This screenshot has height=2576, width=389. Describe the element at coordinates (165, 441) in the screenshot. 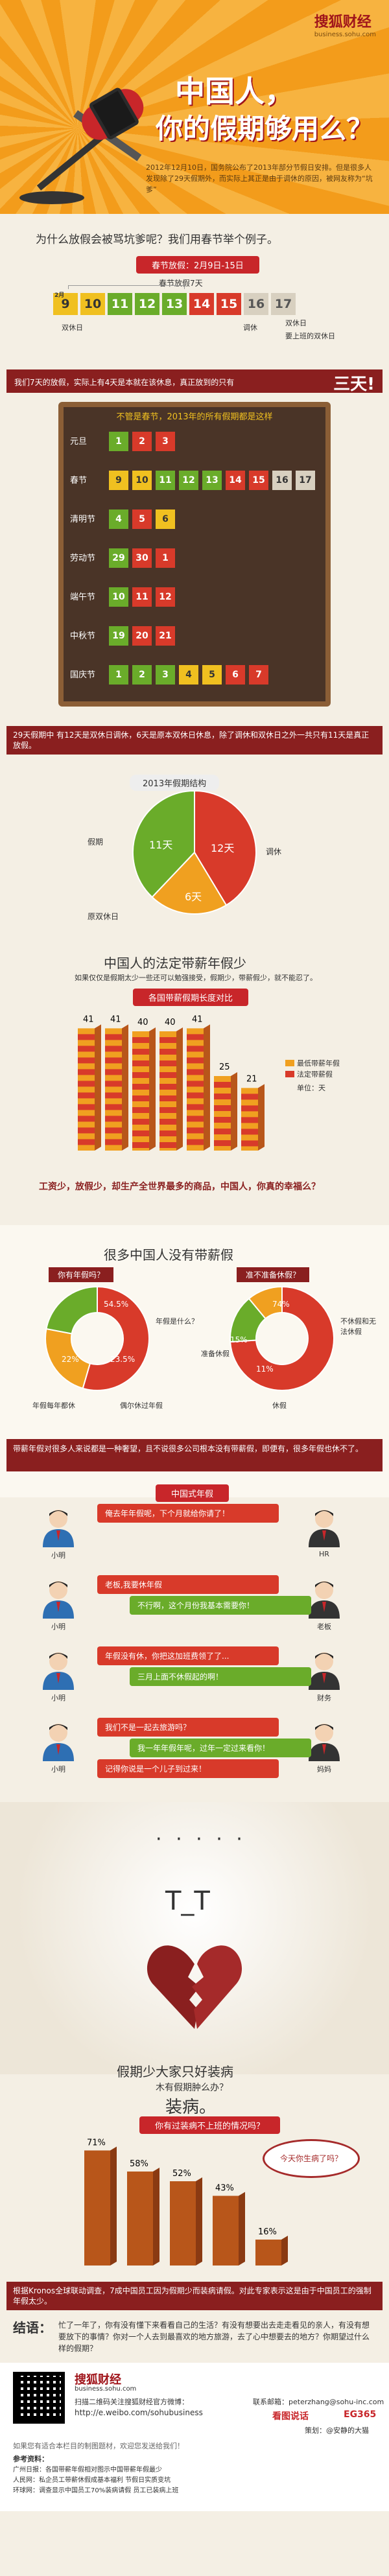

I see `board-day-tile: 3` at that location.